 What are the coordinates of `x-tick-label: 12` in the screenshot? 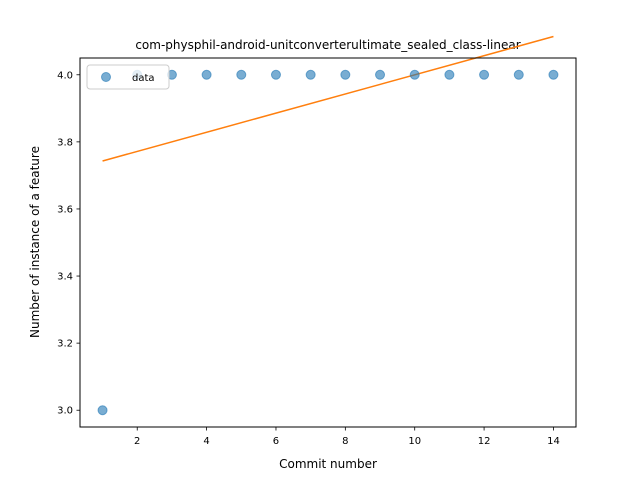 It's located at (484, 441).